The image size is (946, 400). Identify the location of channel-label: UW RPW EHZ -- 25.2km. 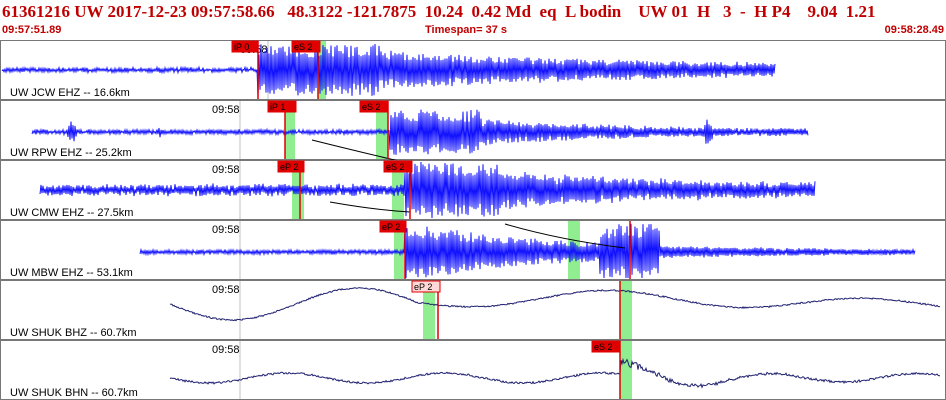
(71, 153).